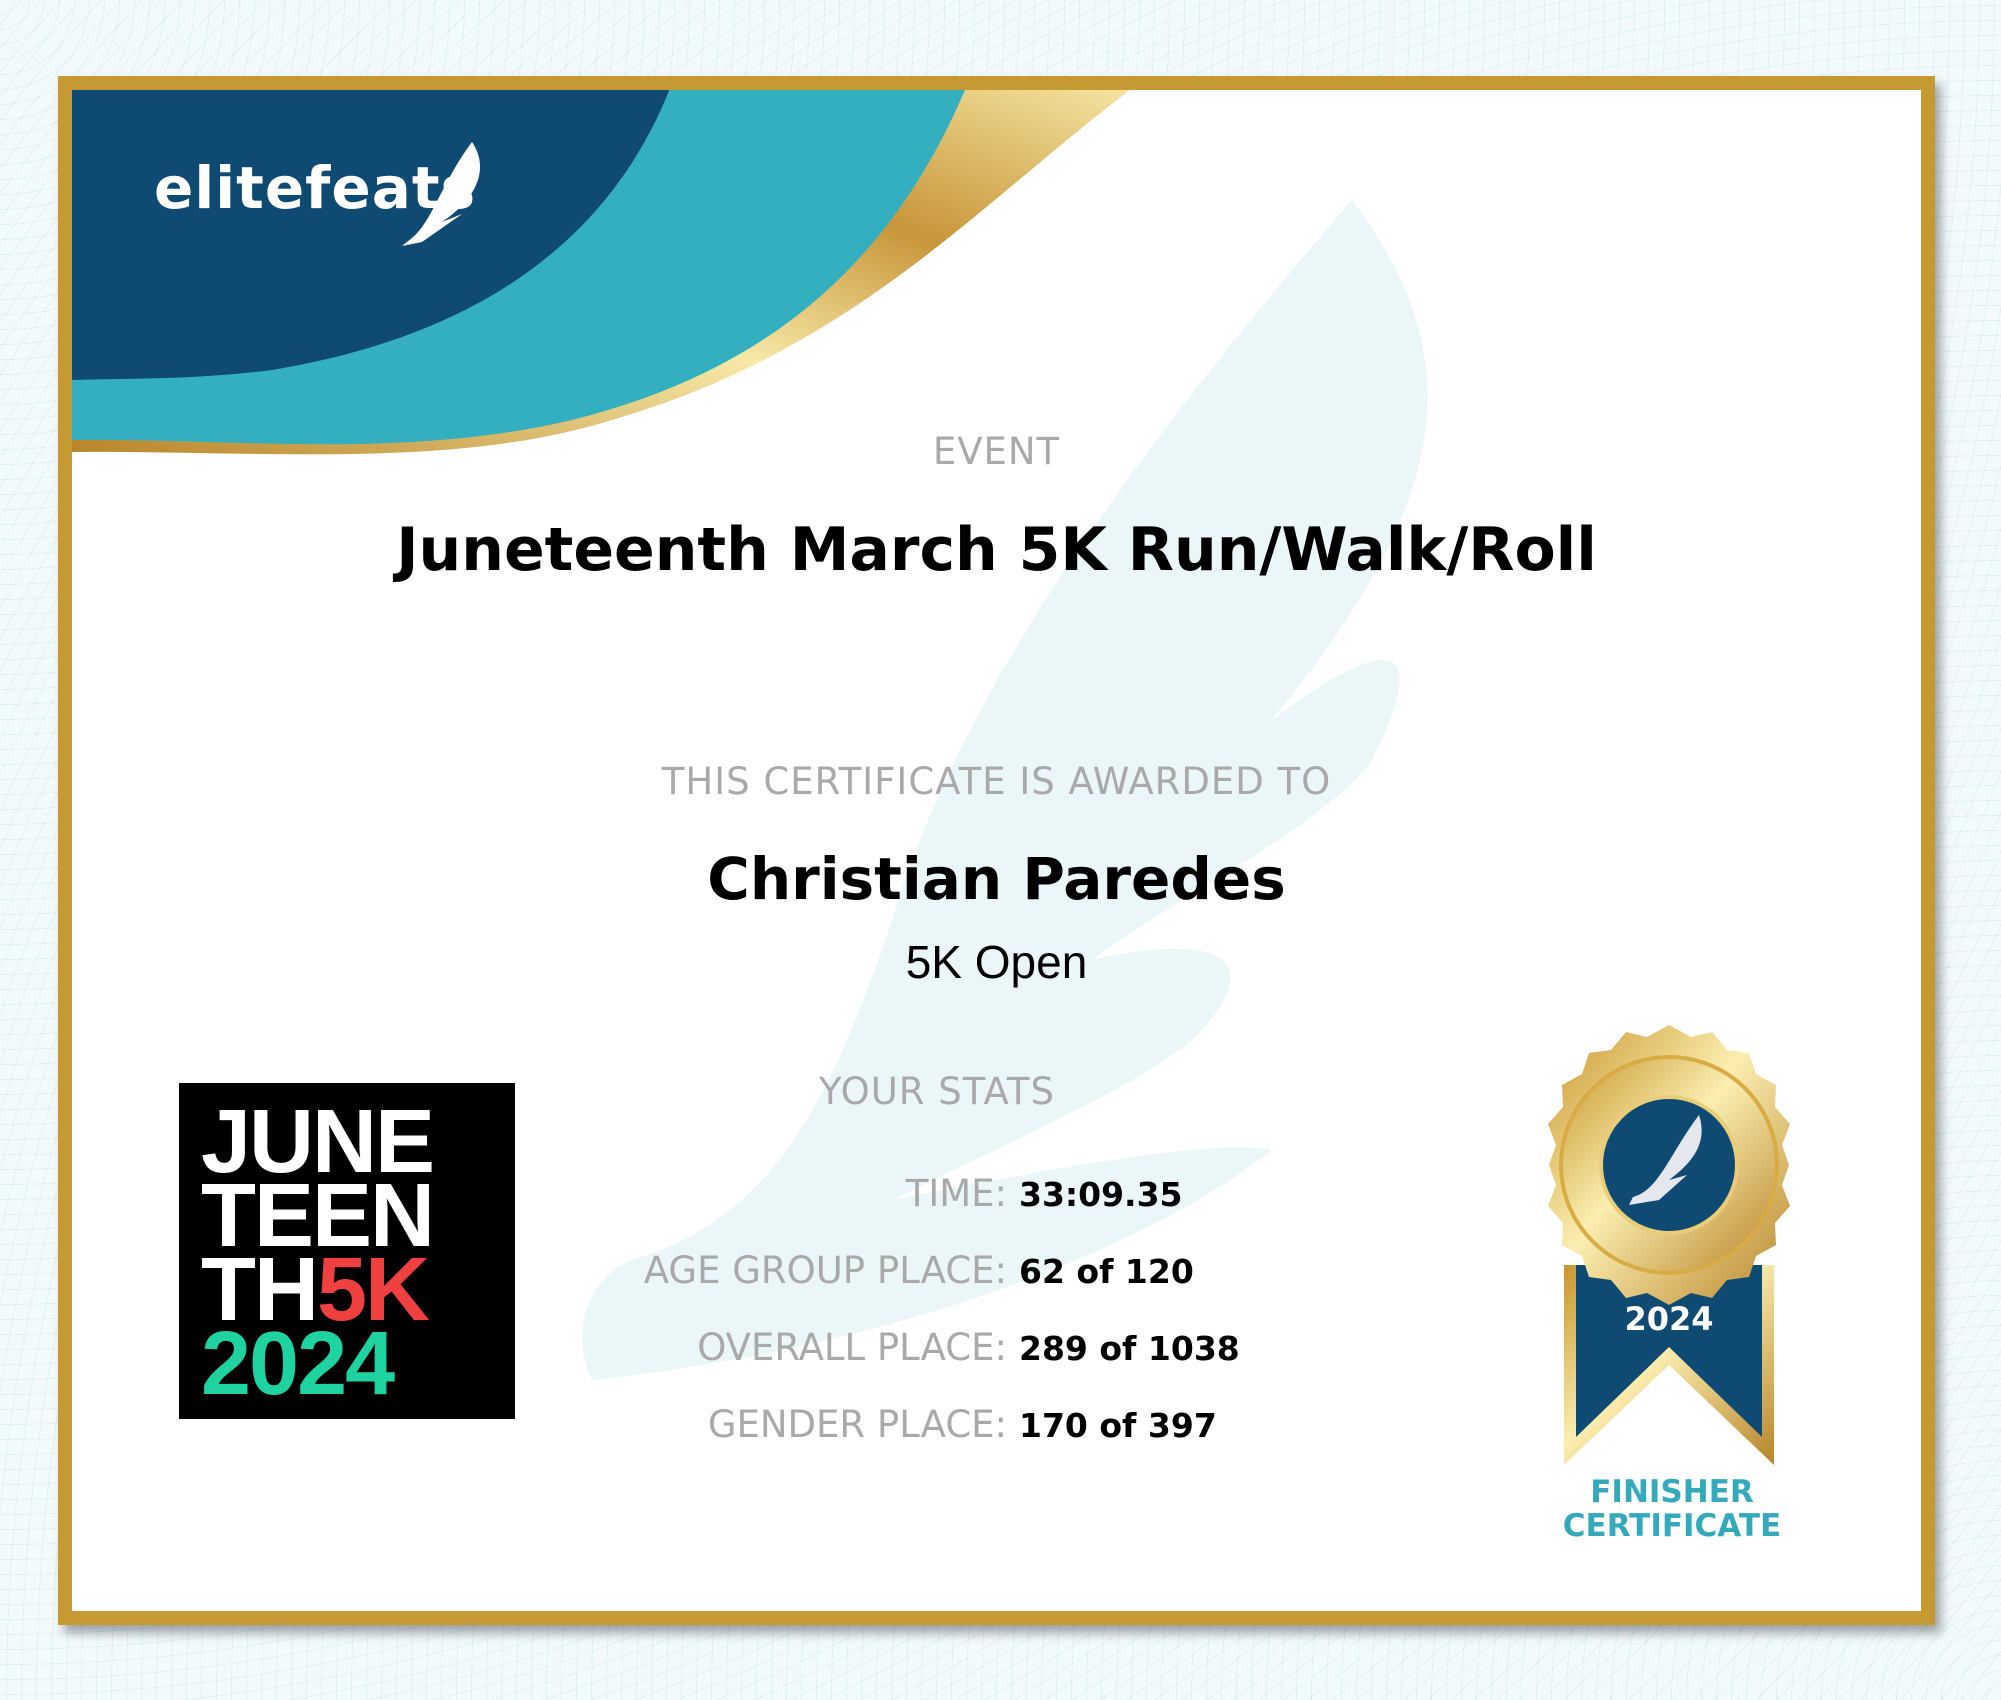  Describe the element at coordinates (937, 1091) in the screenshot. I see `stats-title: YOUR STATS` at that location.